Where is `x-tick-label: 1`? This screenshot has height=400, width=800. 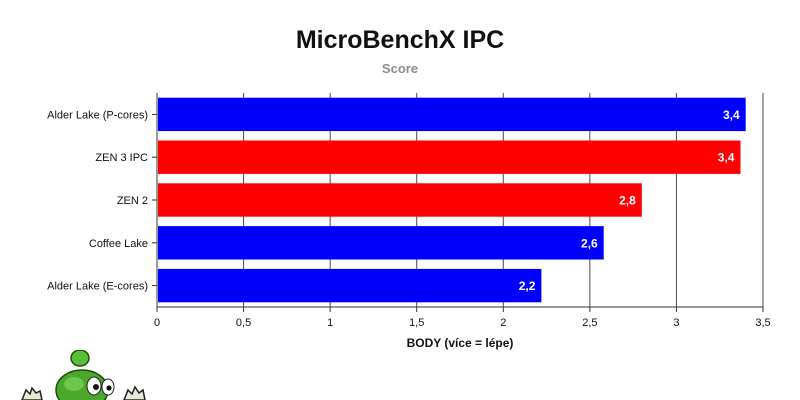
x-tick-label: 1 is located at coordinates (330, 323).